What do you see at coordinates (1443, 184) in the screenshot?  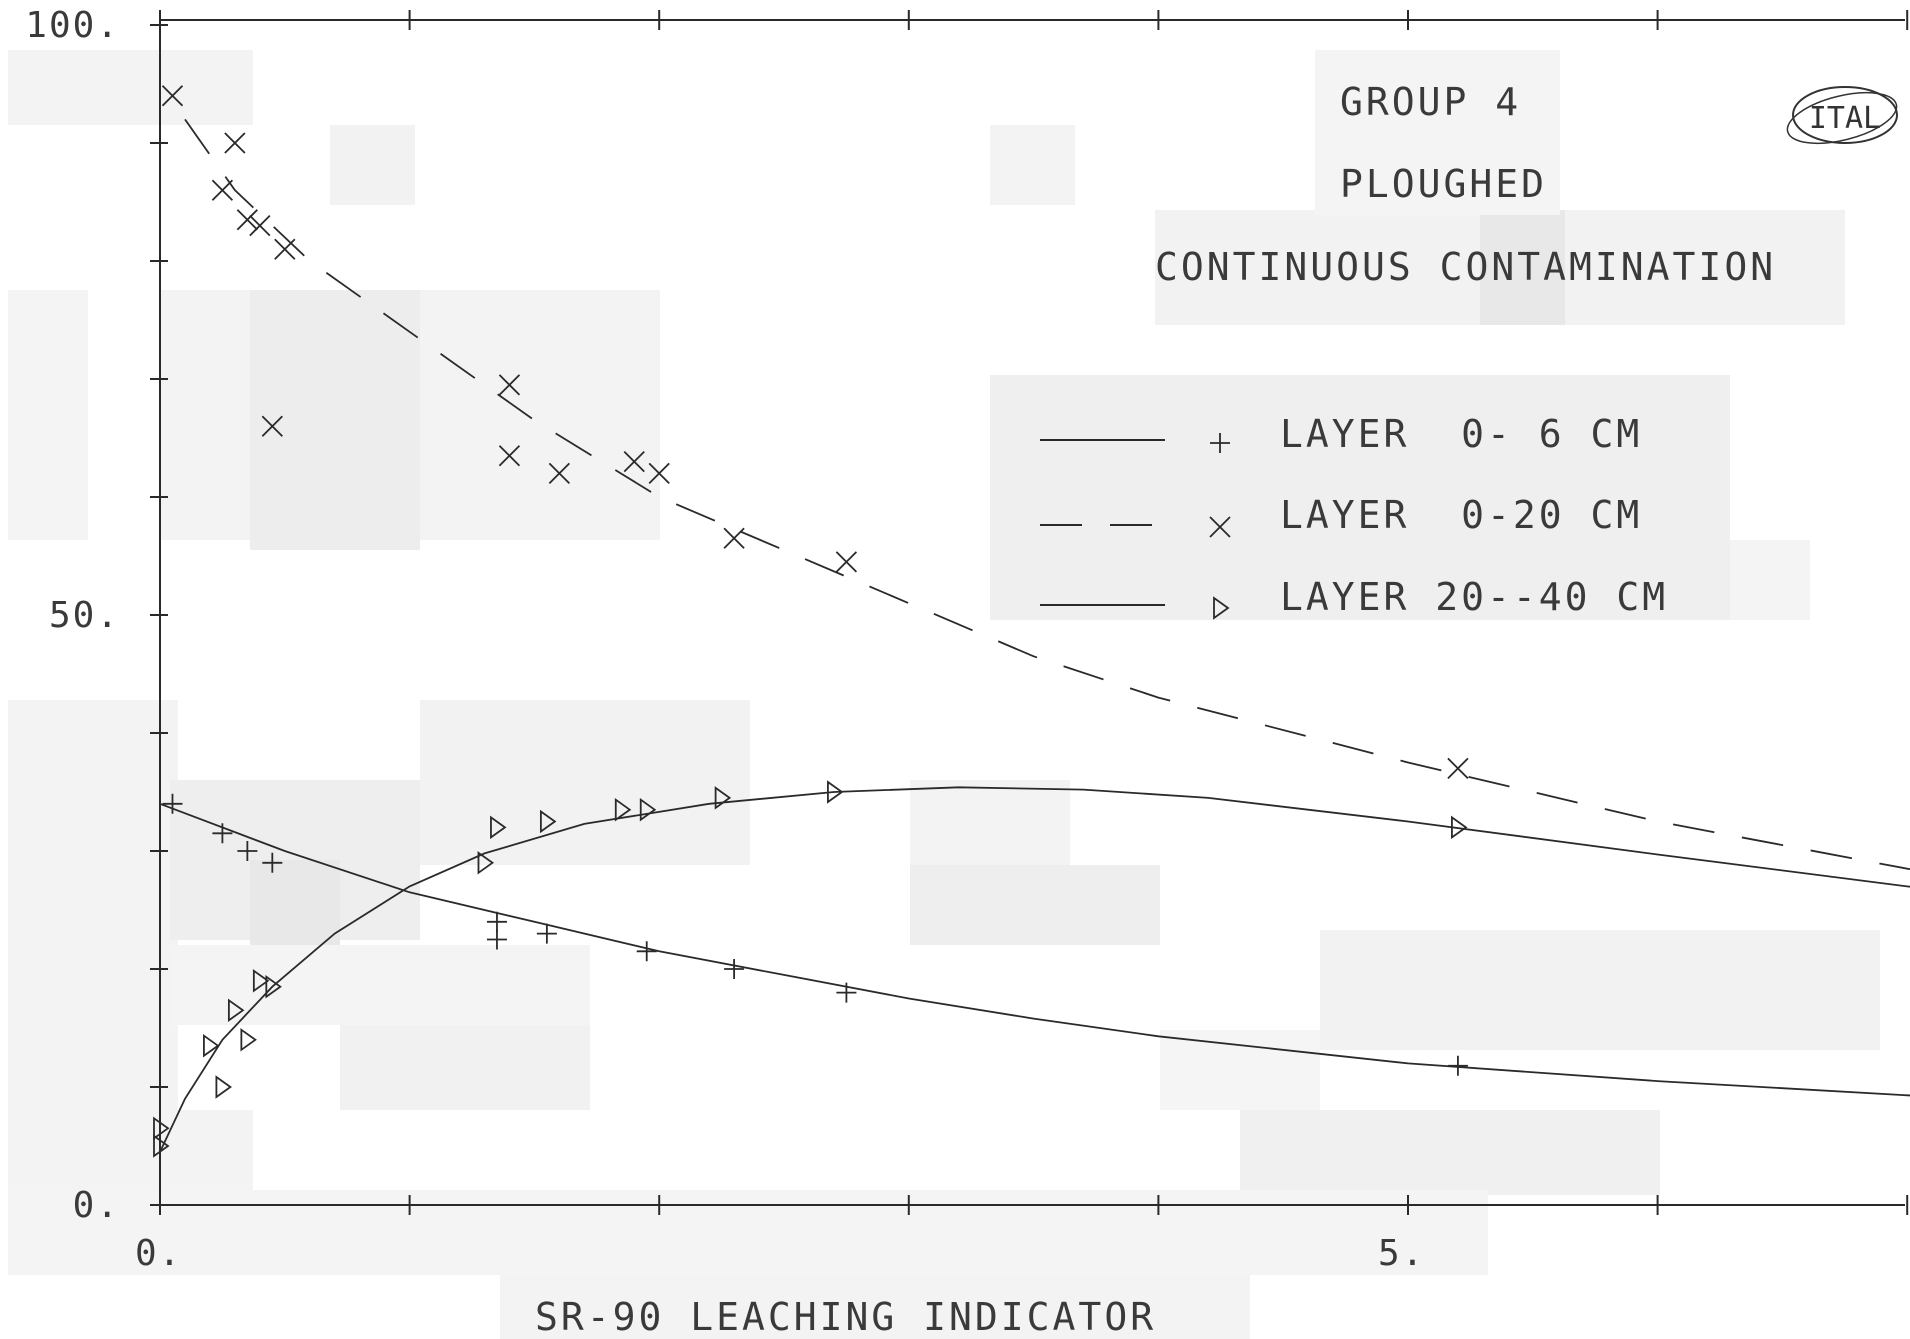 I see `title-line-2: PLOUGHED` at bounding box center [1443, 184].